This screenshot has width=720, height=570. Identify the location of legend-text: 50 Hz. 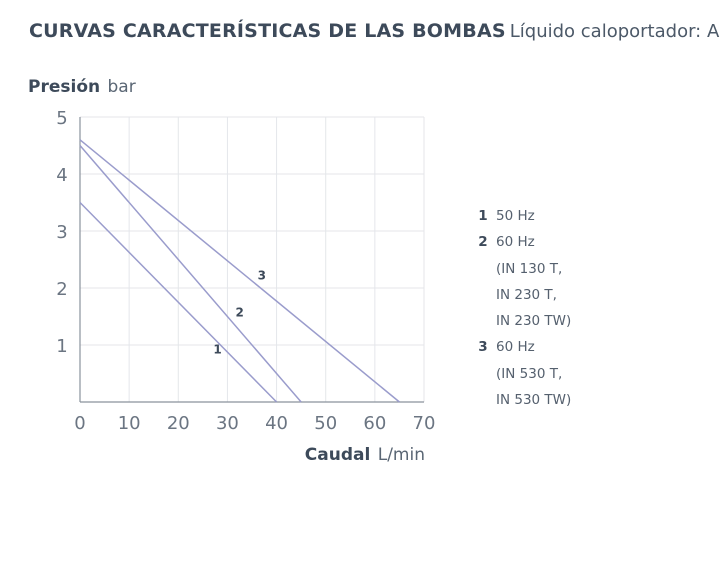
(515, 216).